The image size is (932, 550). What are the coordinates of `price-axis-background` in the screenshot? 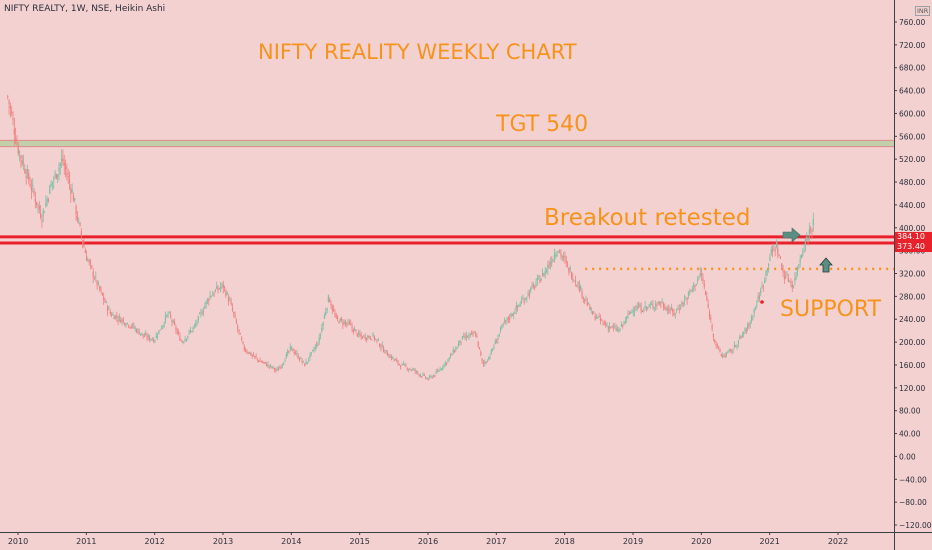 It's located at (913, 275).